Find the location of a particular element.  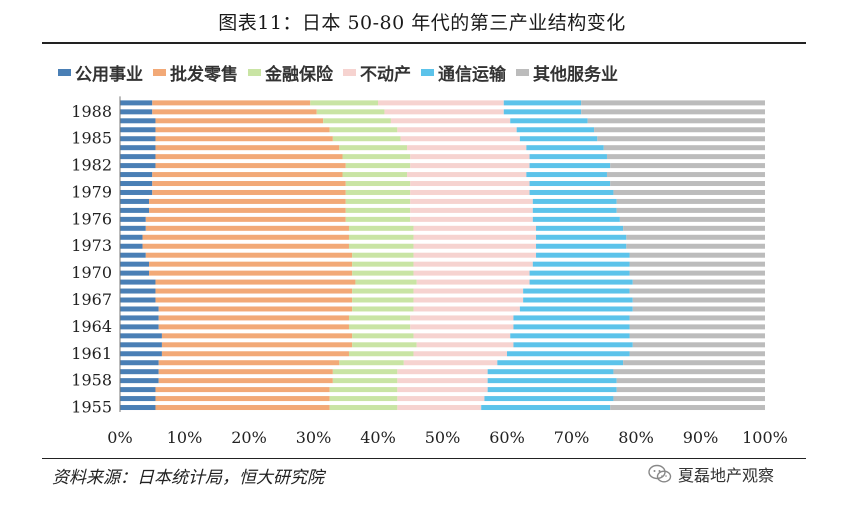

chart-legend: 公用事业 批发零售 金融保险 不动产 通信运输 其他服务业 is located at coordinates (338, 72).